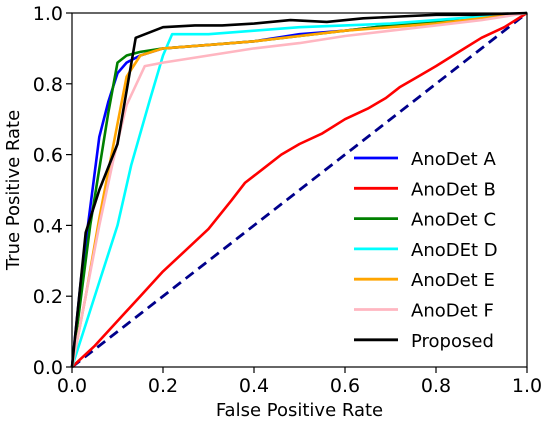 This screenshot has height=422, width=551. I want to click on x-tick-label: 0.6, so click(345, 386).